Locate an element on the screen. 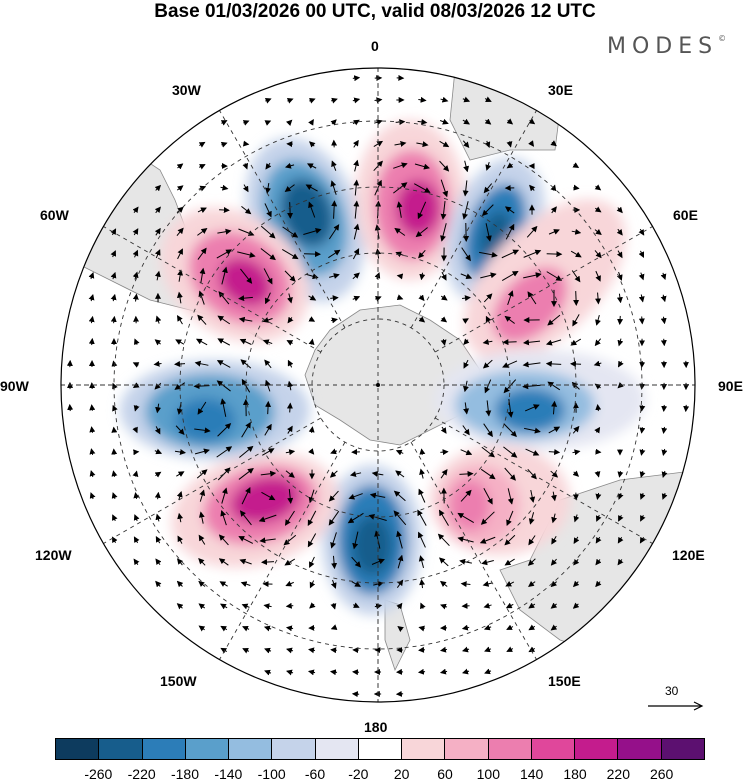  colorbar-tick-label: 20 is located at coordinates (401, 774).